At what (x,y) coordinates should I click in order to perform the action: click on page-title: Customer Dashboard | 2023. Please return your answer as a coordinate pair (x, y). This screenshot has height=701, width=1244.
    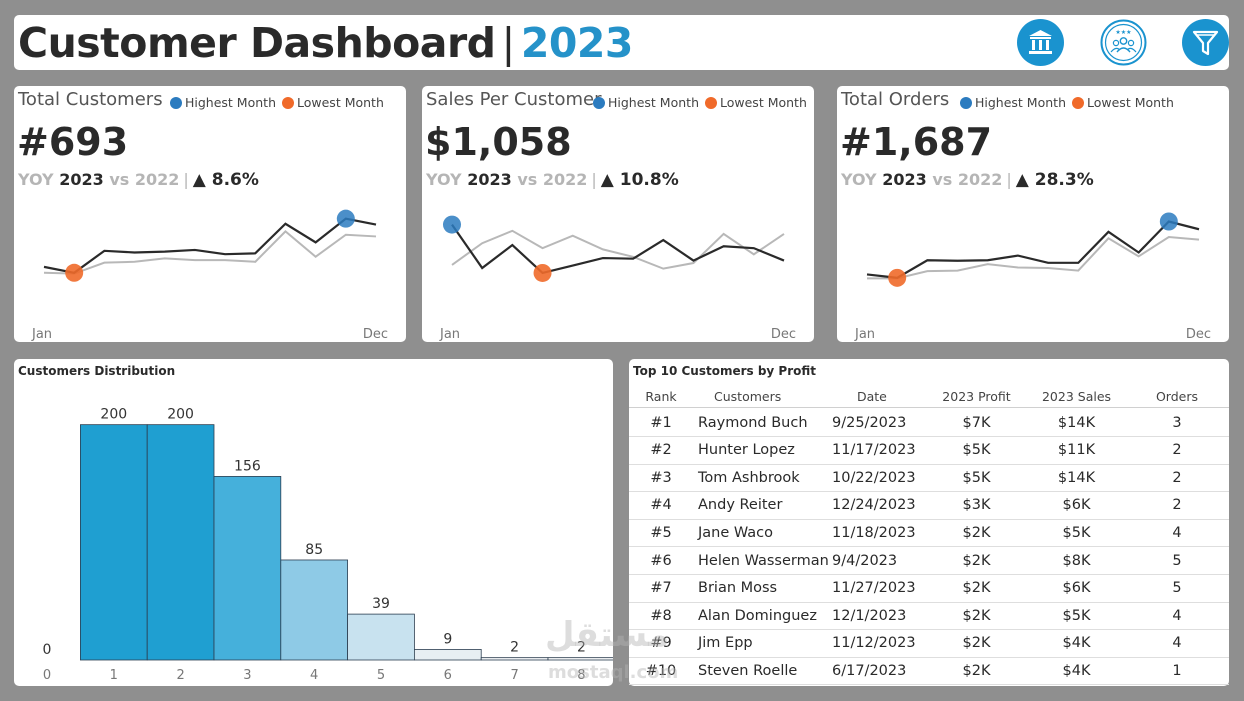
    Looking at the image, I should click on (325, 43).